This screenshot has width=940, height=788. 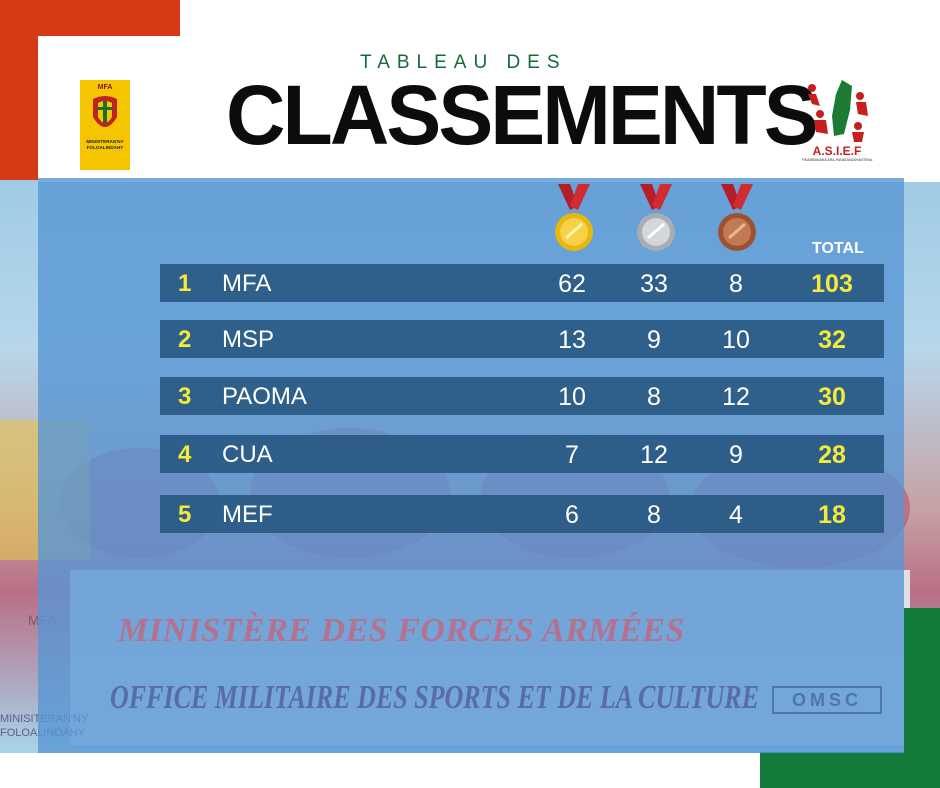 I want to click on banner-text-ministry: MINISTÈRE DES FORCES ARMÉES, so click(x=401, y=630).